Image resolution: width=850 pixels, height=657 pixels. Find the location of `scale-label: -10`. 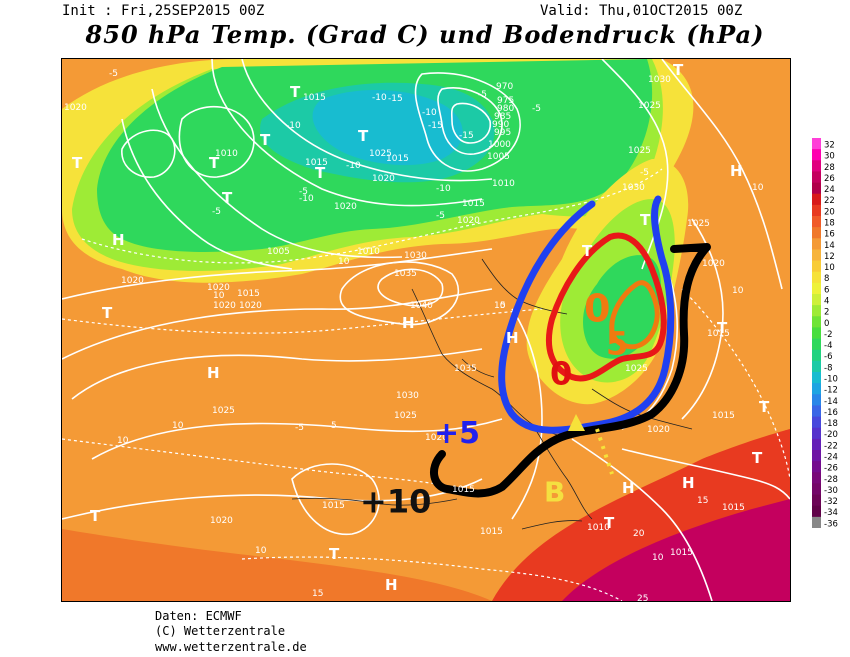

scale-label: -10 is located at coordinates (831, 379).